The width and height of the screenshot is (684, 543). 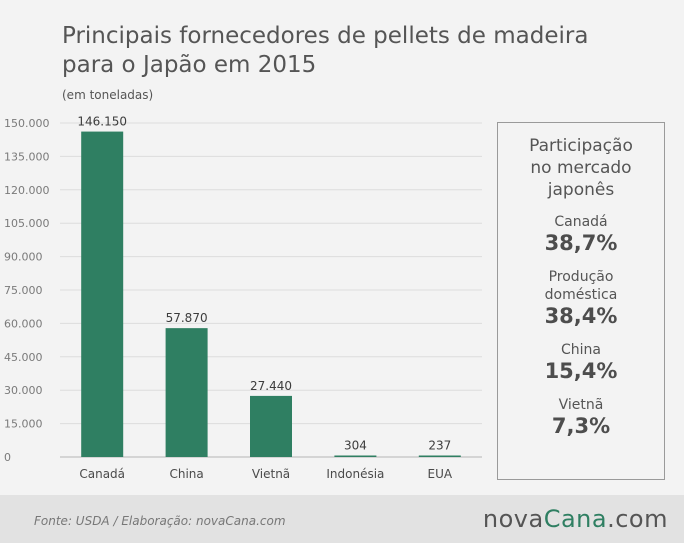 I want to click on share-value: 7,3%, so click(x=581, y=426).